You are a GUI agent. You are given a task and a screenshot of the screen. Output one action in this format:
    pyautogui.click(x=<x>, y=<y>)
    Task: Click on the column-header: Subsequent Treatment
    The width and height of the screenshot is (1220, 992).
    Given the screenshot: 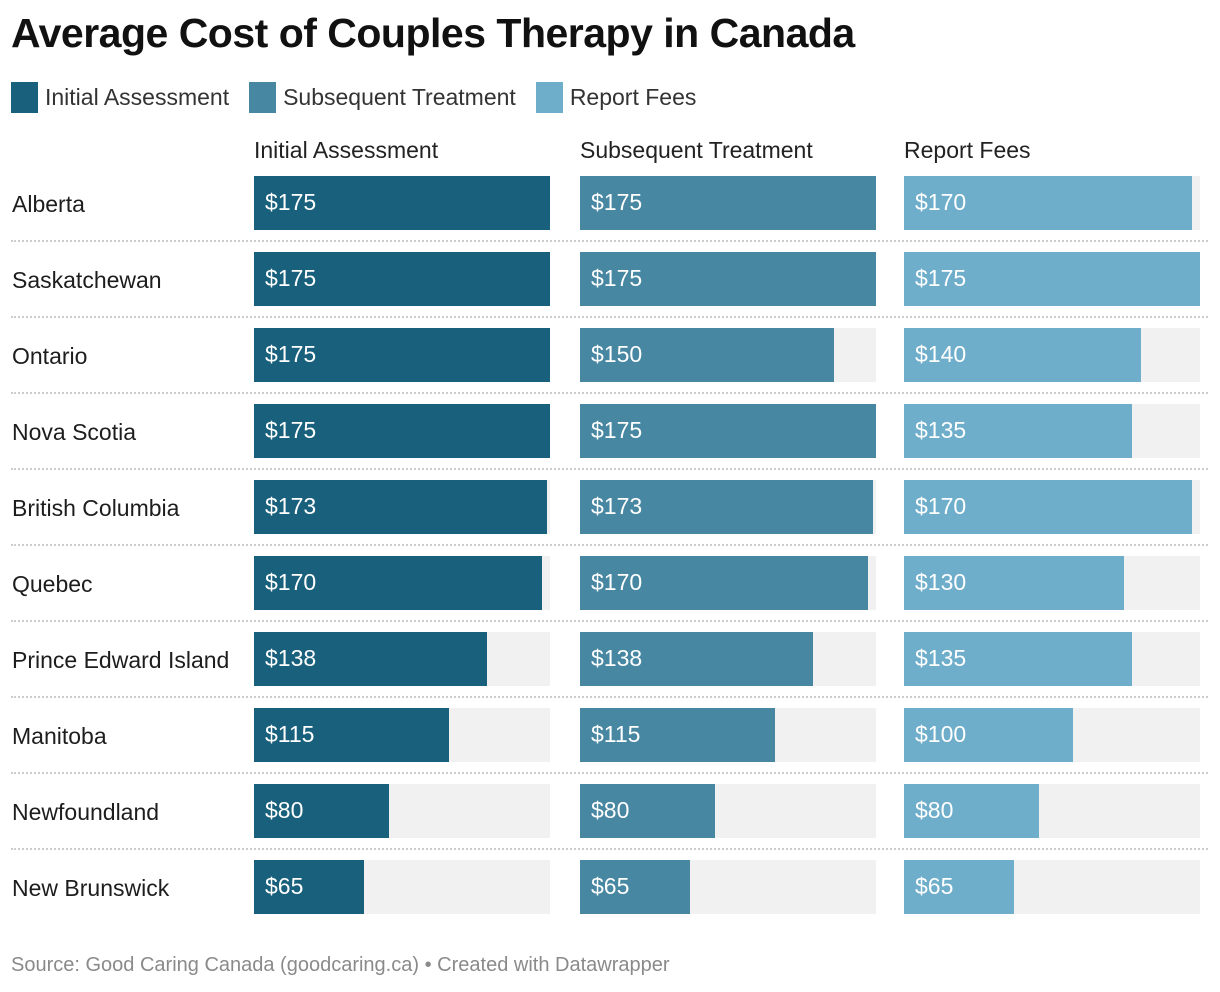 What is the action you would take?
    pyautogui.click(x=696, y=150)
    